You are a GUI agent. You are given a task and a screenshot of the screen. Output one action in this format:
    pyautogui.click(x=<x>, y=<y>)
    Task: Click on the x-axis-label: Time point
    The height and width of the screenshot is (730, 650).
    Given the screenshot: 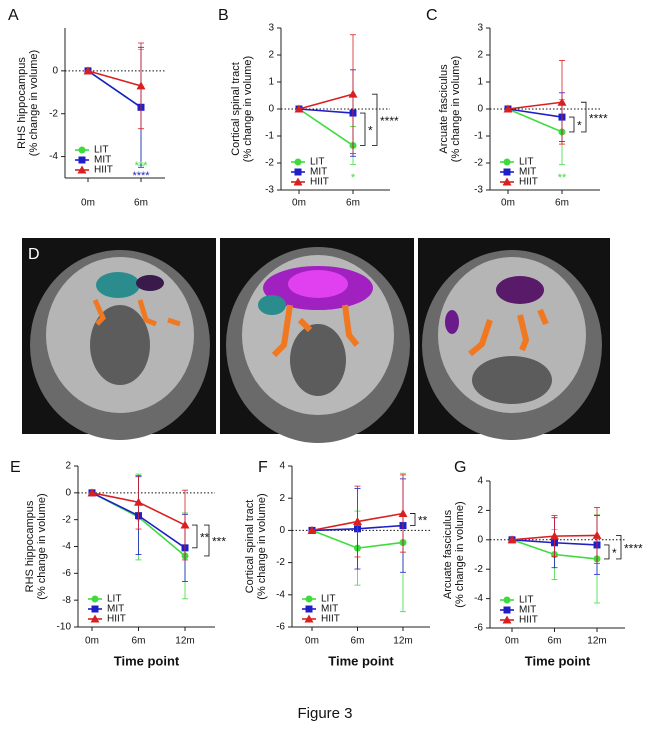 What is the action you would take?
    pyautogui.click(x=361, y=660)
    